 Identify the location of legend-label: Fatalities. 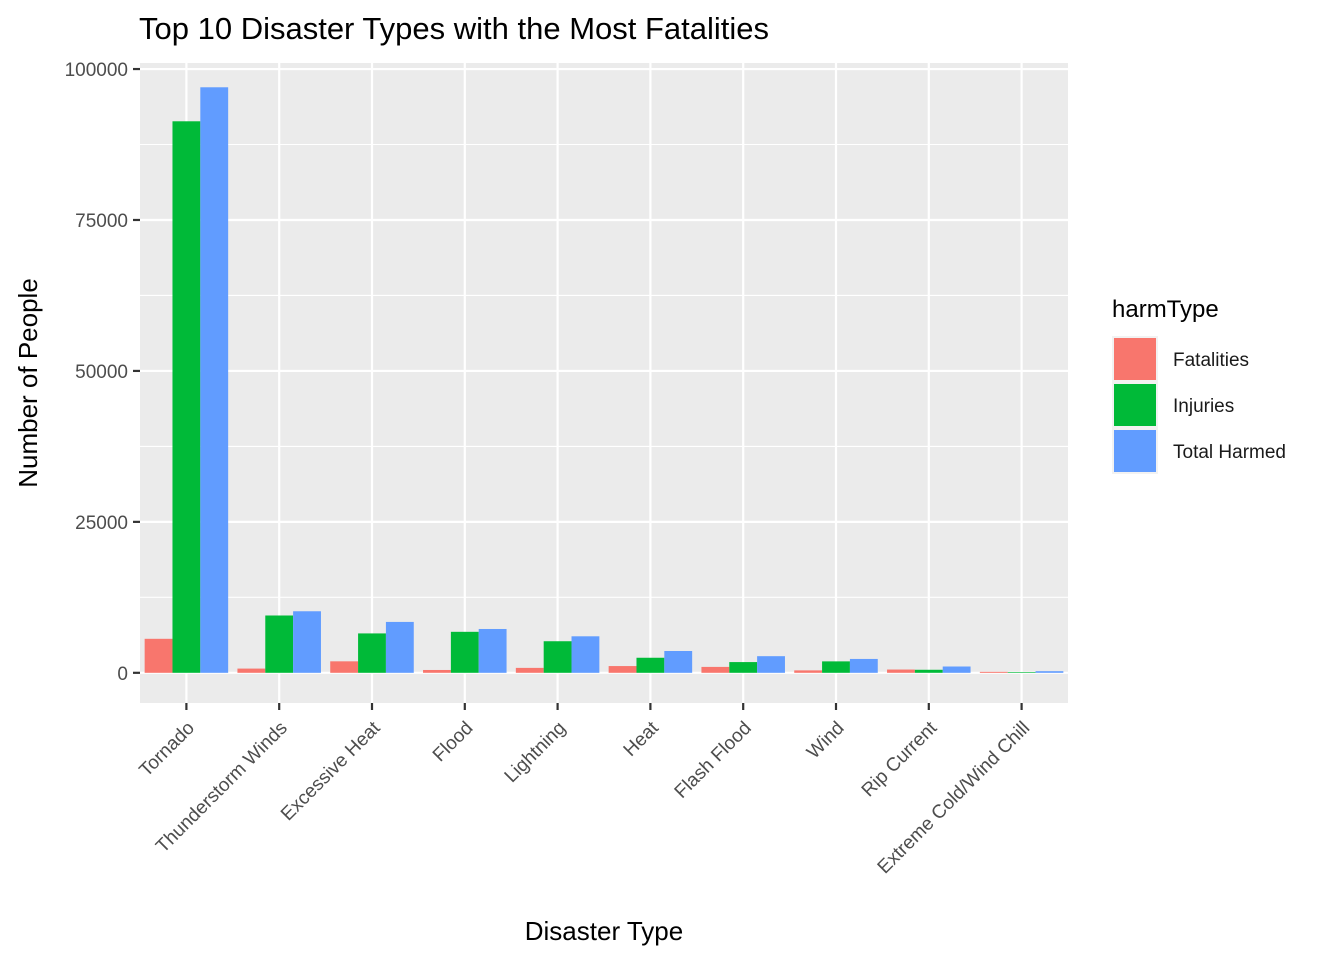
(1211, 360).